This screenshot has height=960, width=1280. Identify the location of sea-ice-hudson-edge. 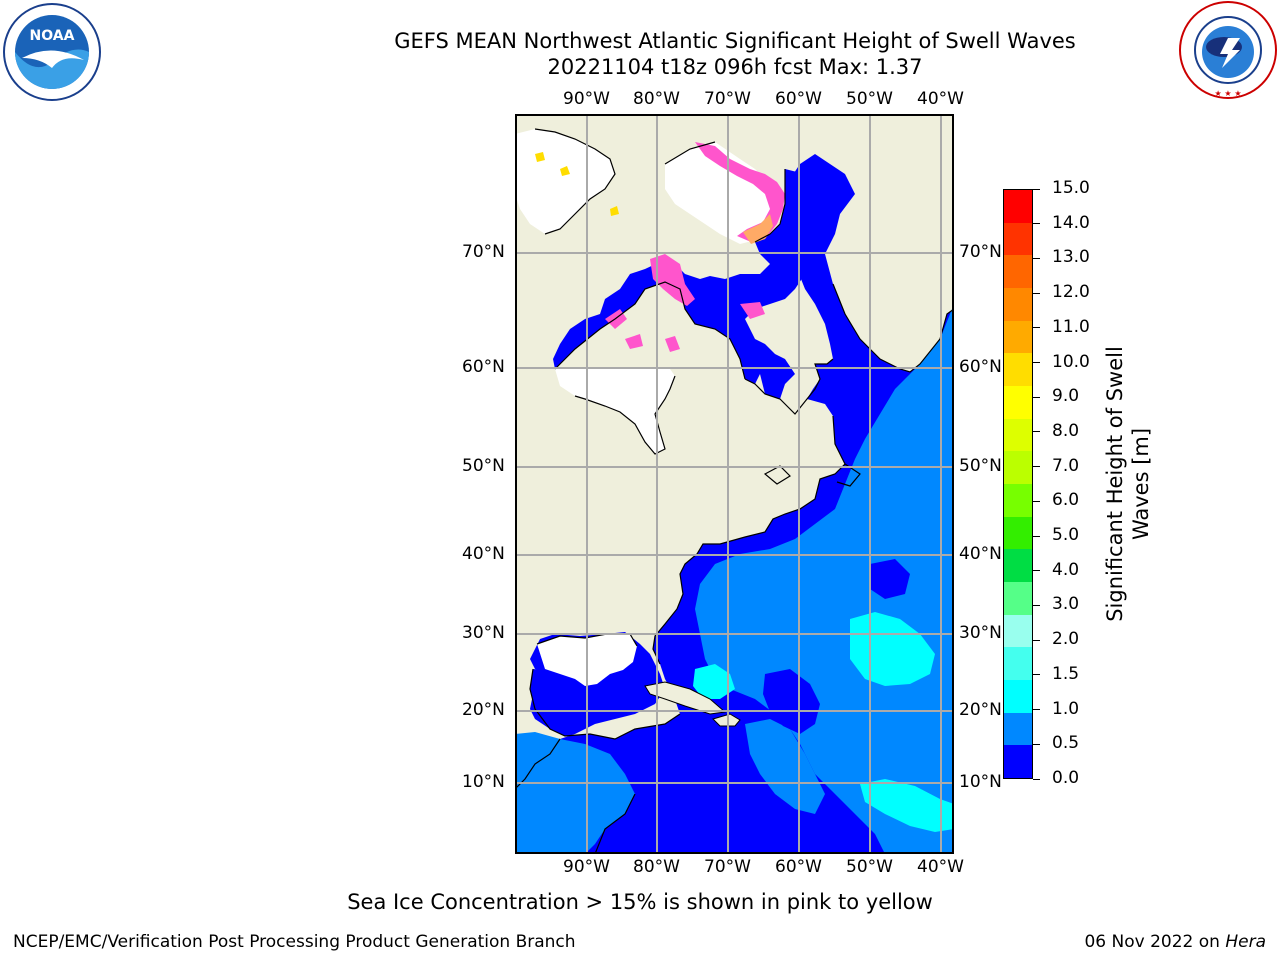
(685, 327).